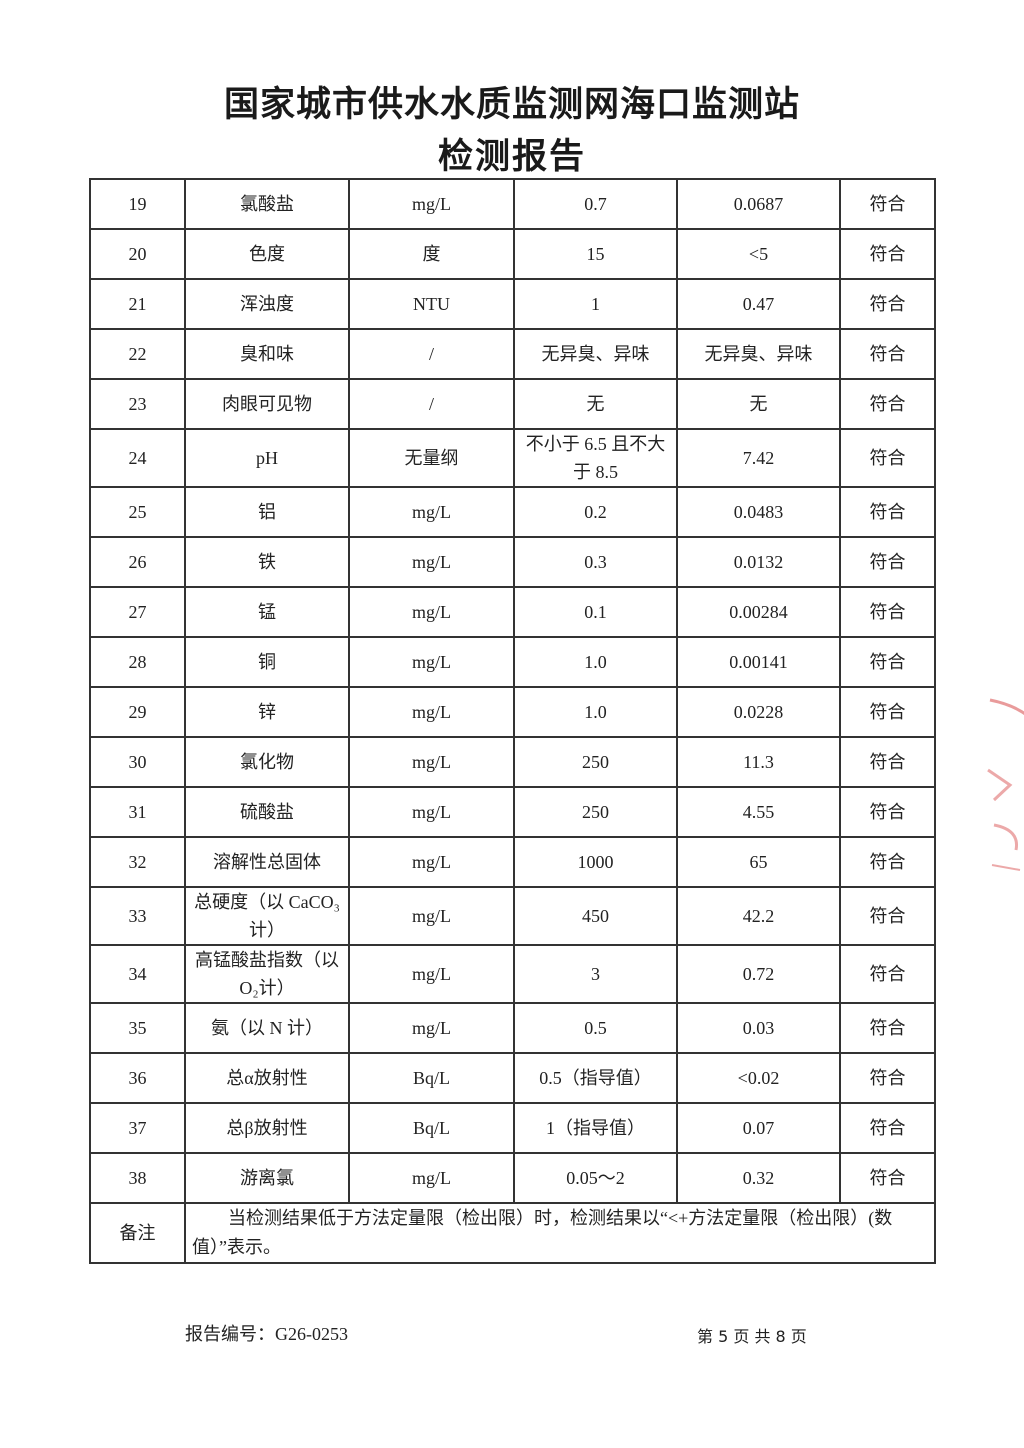 This screenshot has width=1024, height=1448. I want to click on cell-item: 浑浊度, so click(267, 304).